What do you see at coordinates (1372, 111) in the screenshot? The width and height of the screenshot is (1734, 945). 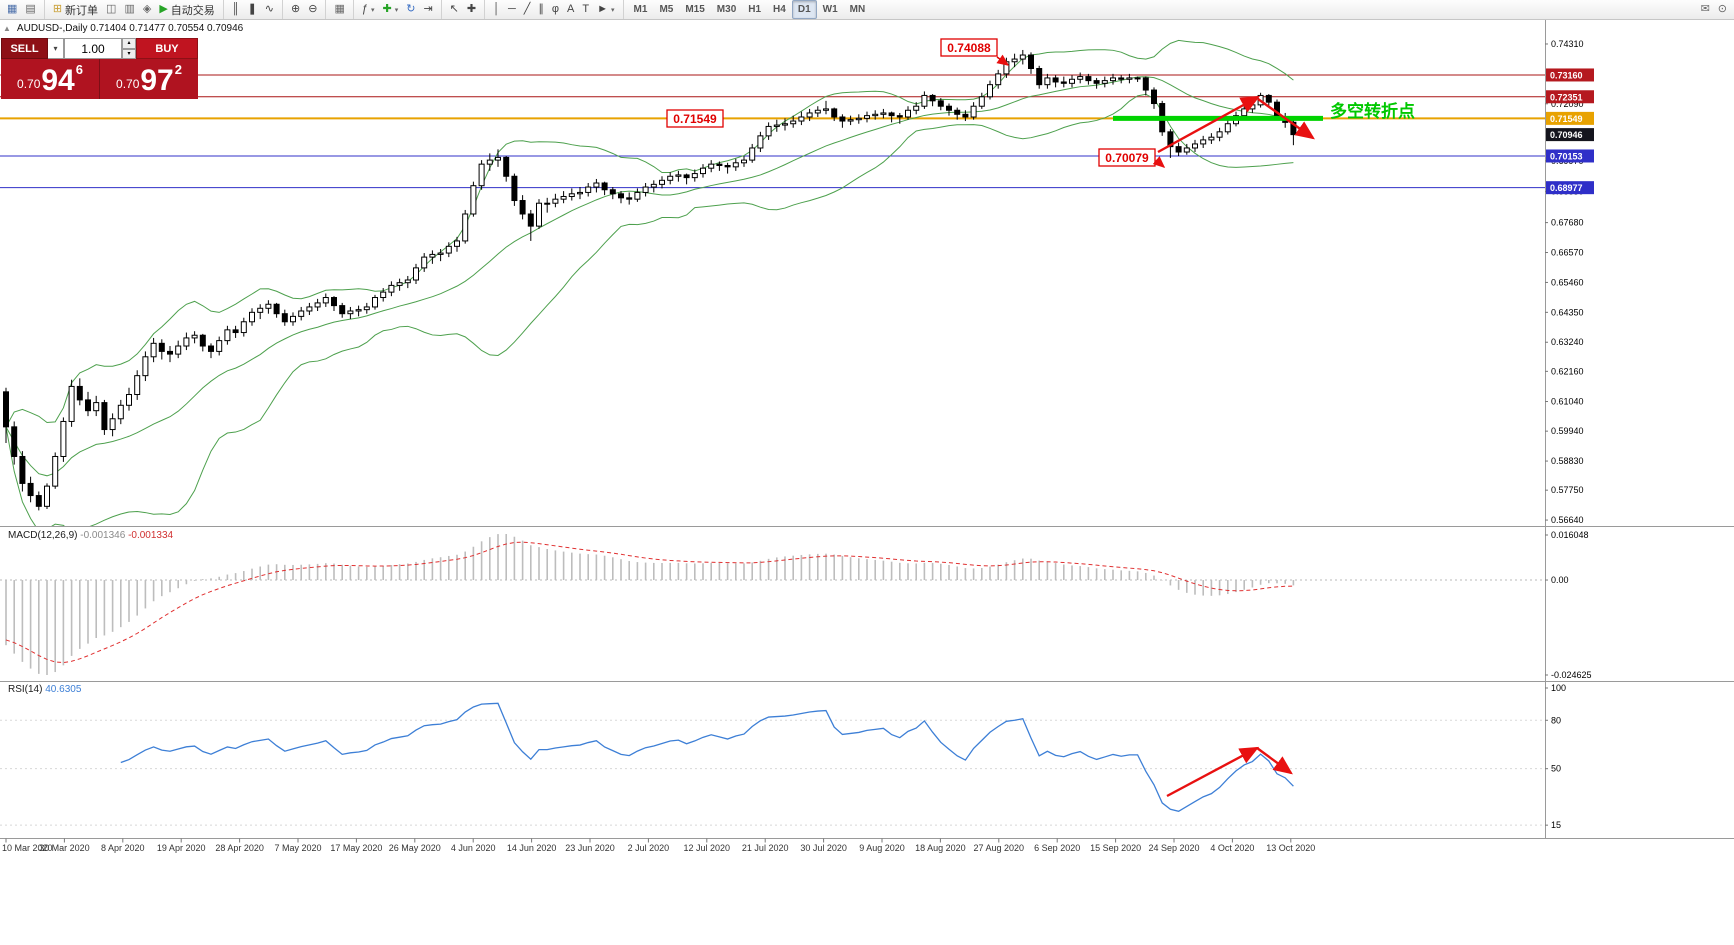 I see `turning-point-note-text: 多空转折点` at bounding box center [1372, 111].